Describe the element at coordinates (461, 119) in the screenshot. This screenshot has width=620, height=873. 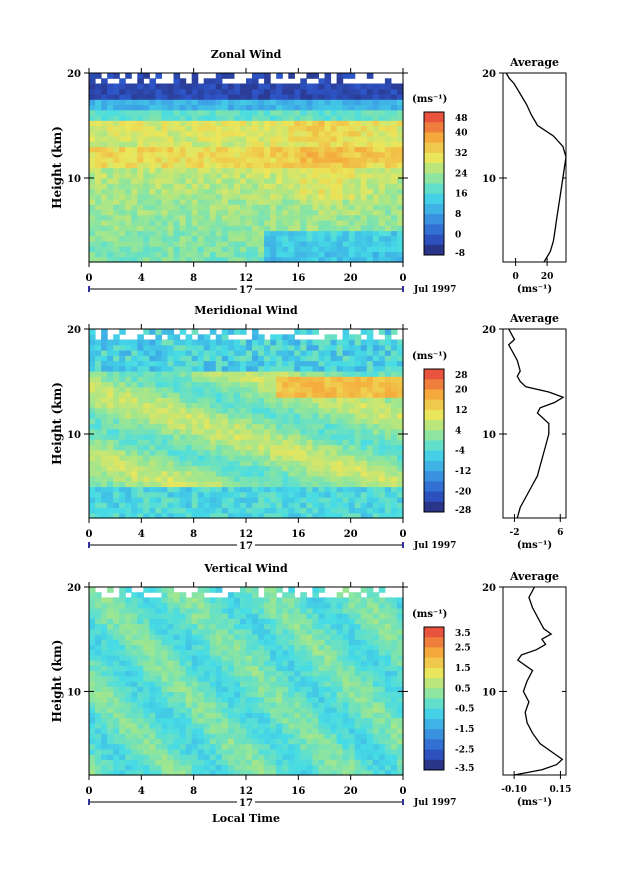
I see `colorbar-tick-label: 48` at that location.